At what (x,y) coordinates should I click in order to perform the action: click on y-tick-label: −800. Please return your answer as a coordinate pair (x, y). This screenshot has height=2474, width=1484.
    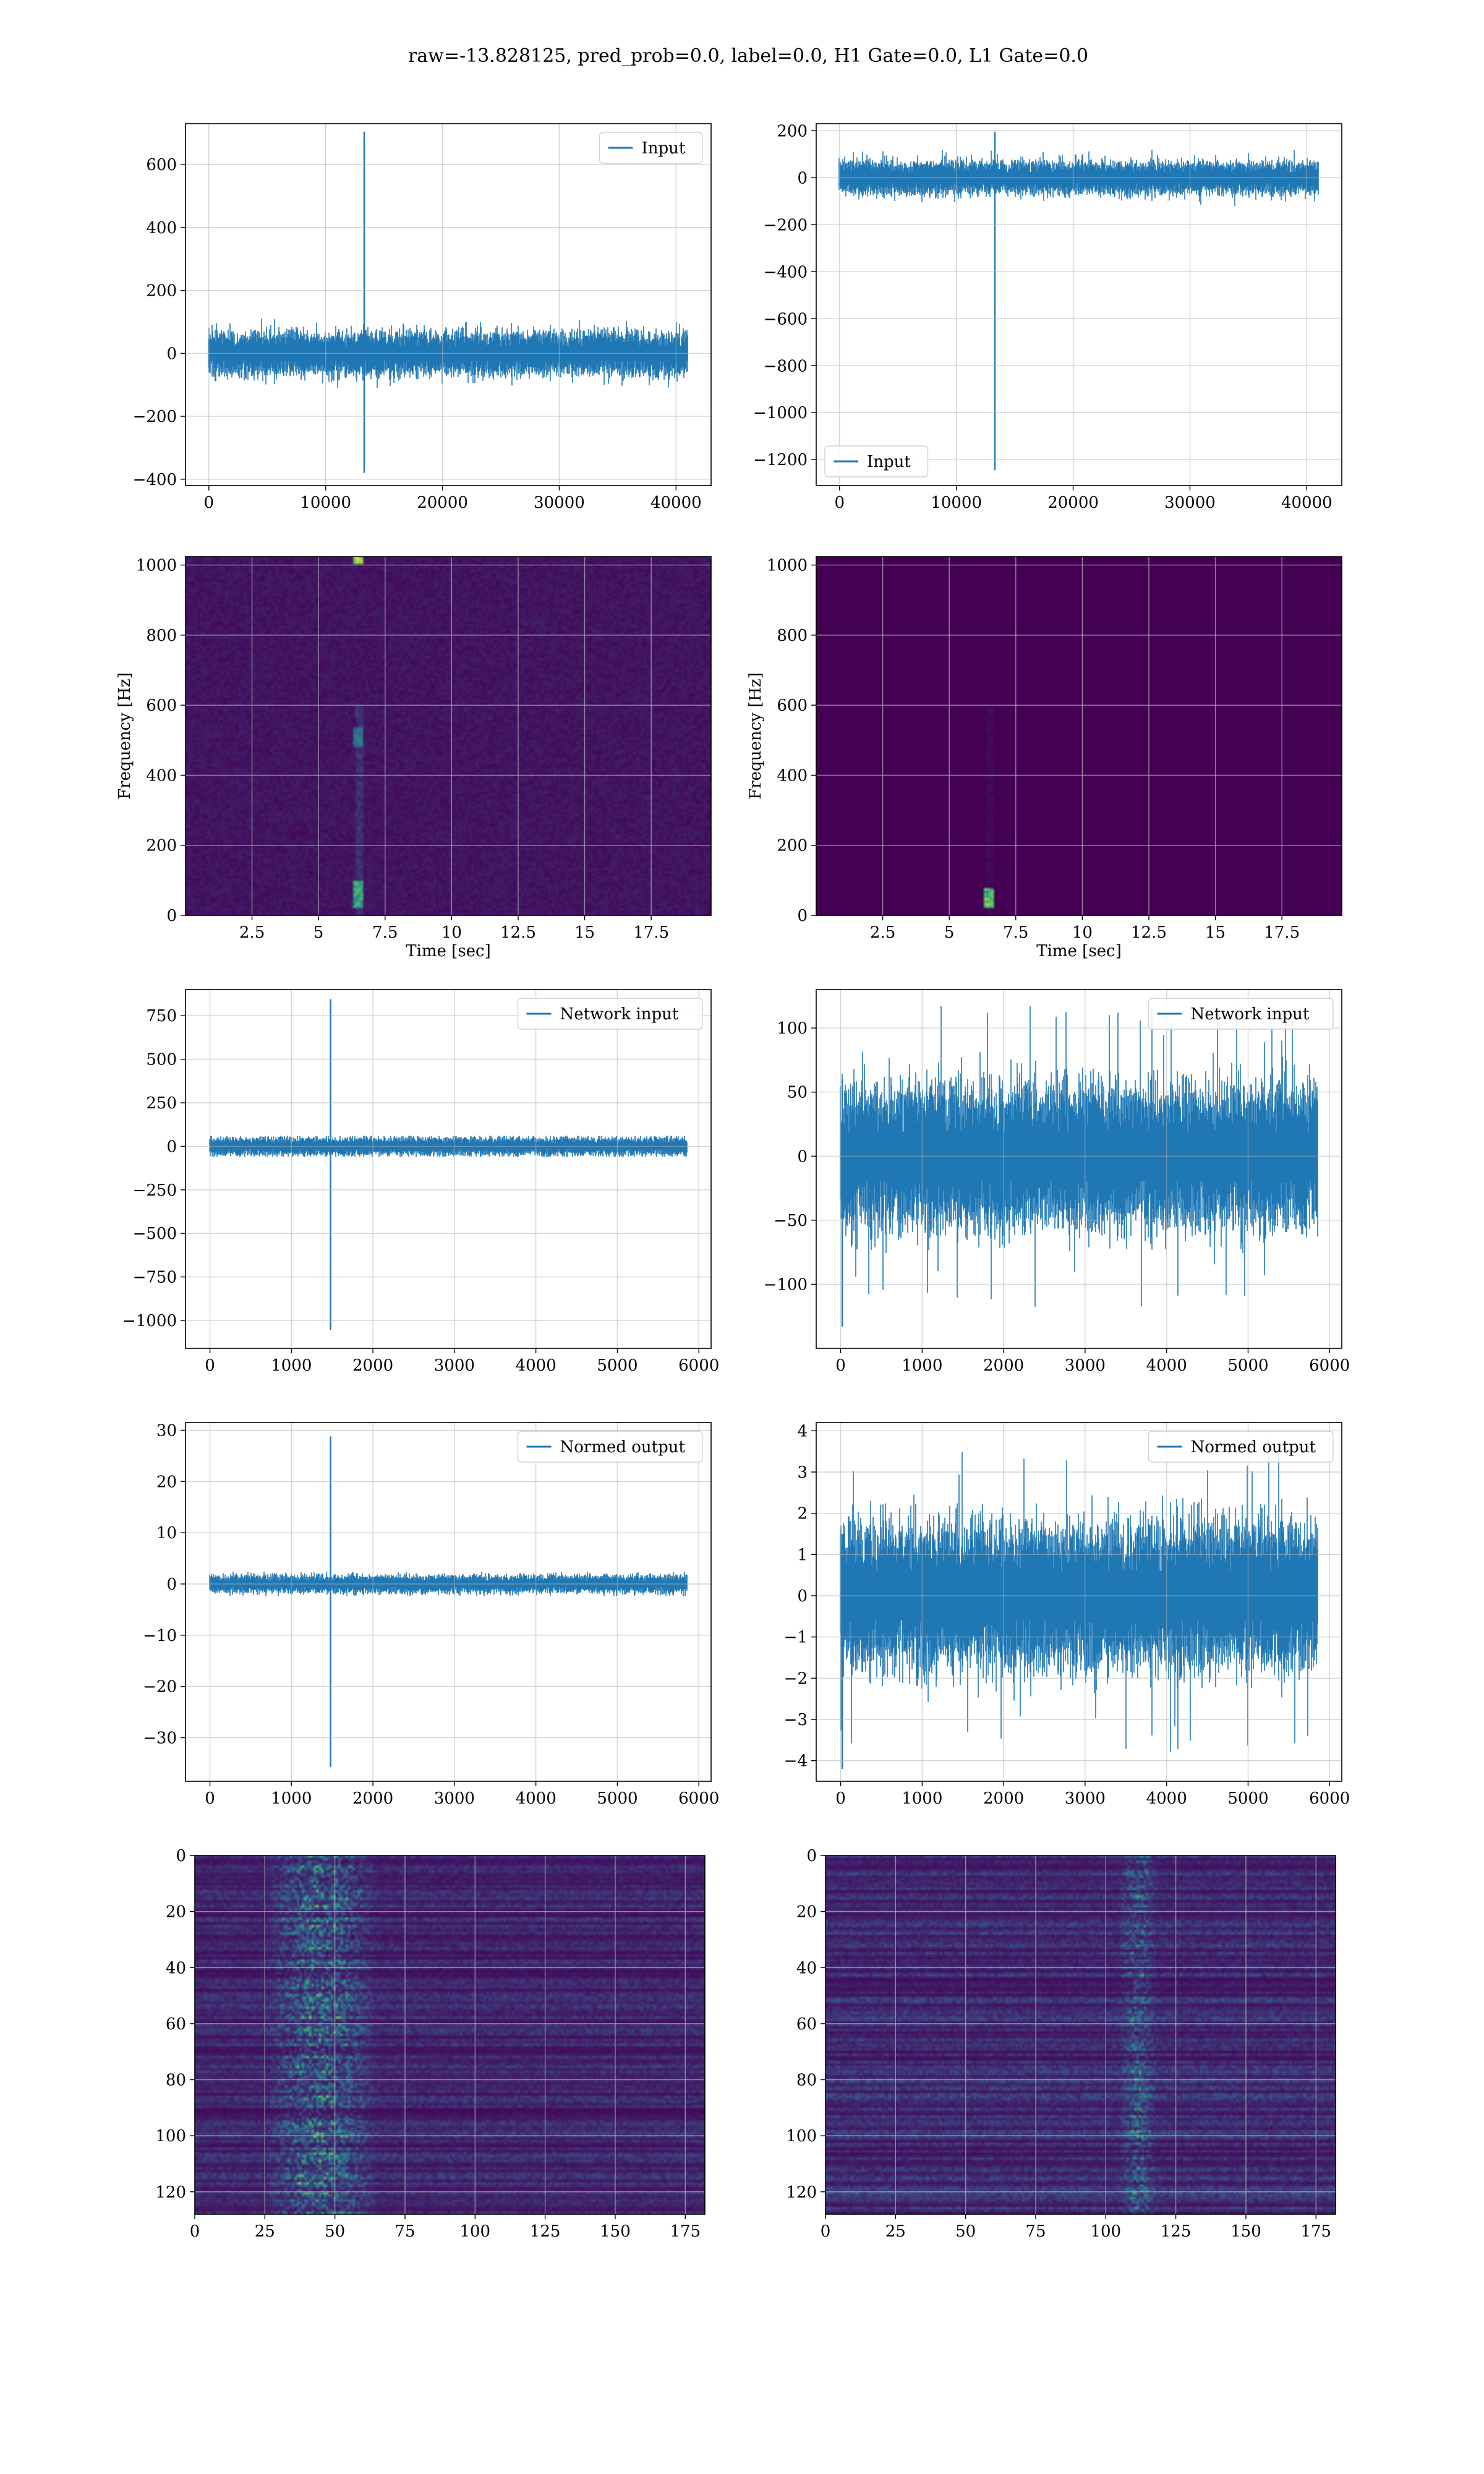
    Looking at the image, I should click on (786, 366).